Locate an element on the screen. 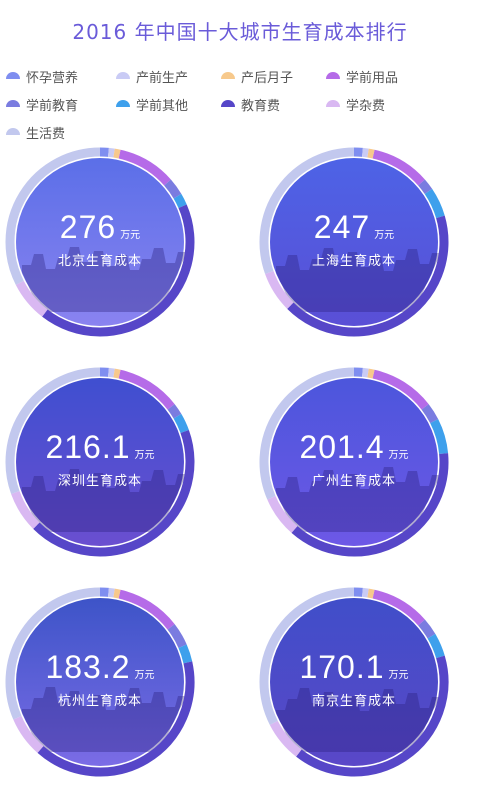  legend-item: 生活费 is located at coordinates (61, 132).